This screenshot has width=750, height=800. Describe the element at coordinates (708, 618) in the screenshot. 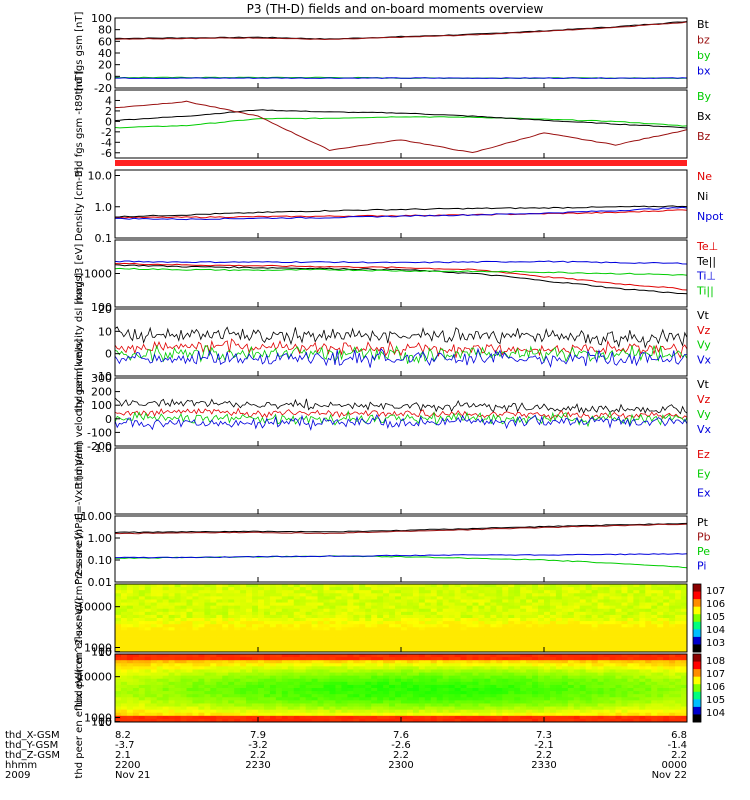

I see `colorbar-peir: 107 106 105 104 103` at that location.